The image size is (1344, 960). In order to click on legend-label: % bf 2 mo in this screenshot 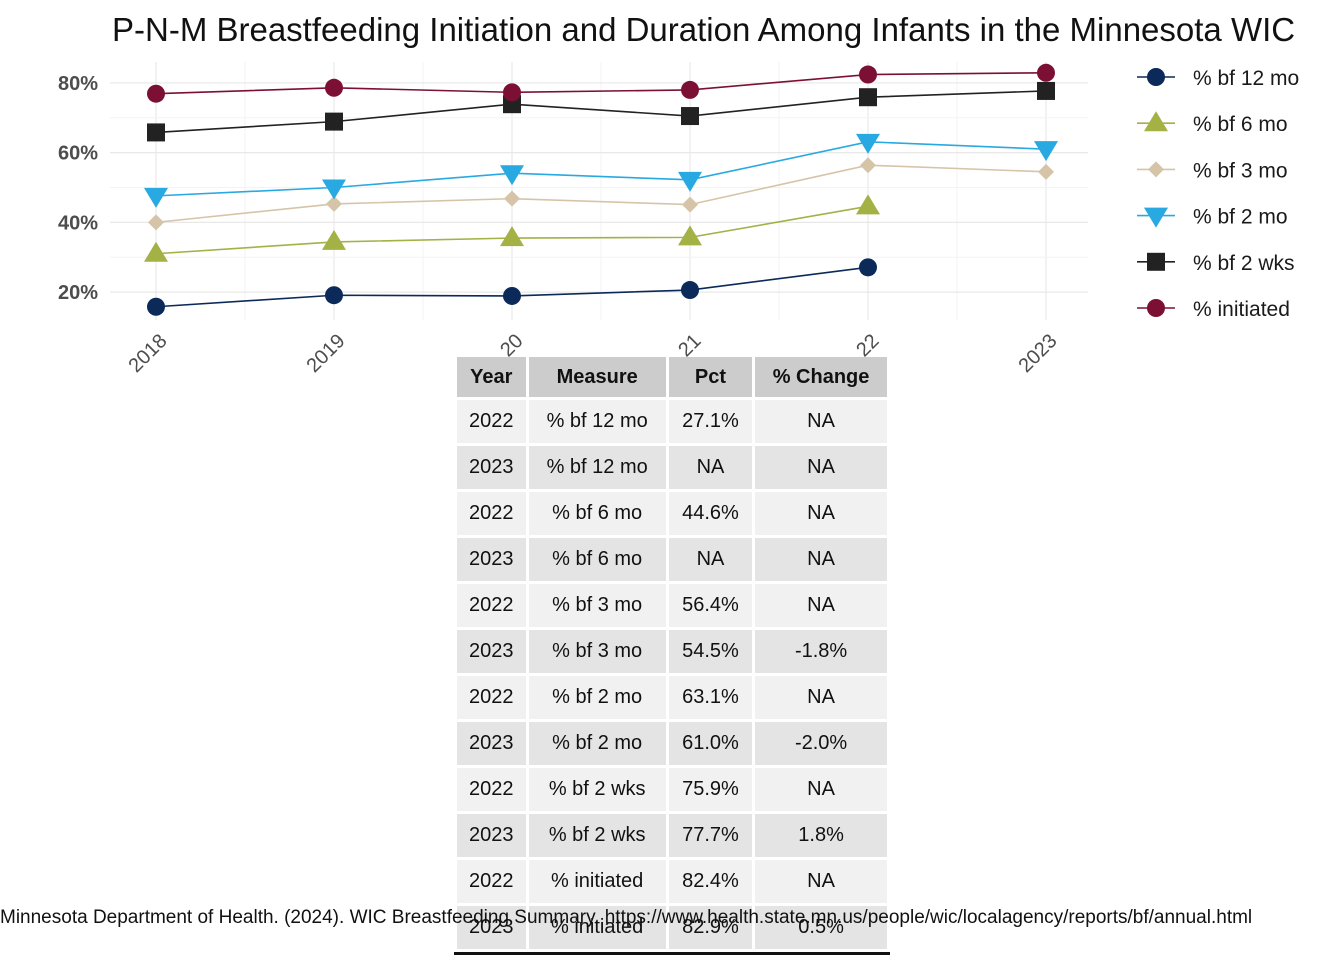, I will do `click(1240, 217)`.